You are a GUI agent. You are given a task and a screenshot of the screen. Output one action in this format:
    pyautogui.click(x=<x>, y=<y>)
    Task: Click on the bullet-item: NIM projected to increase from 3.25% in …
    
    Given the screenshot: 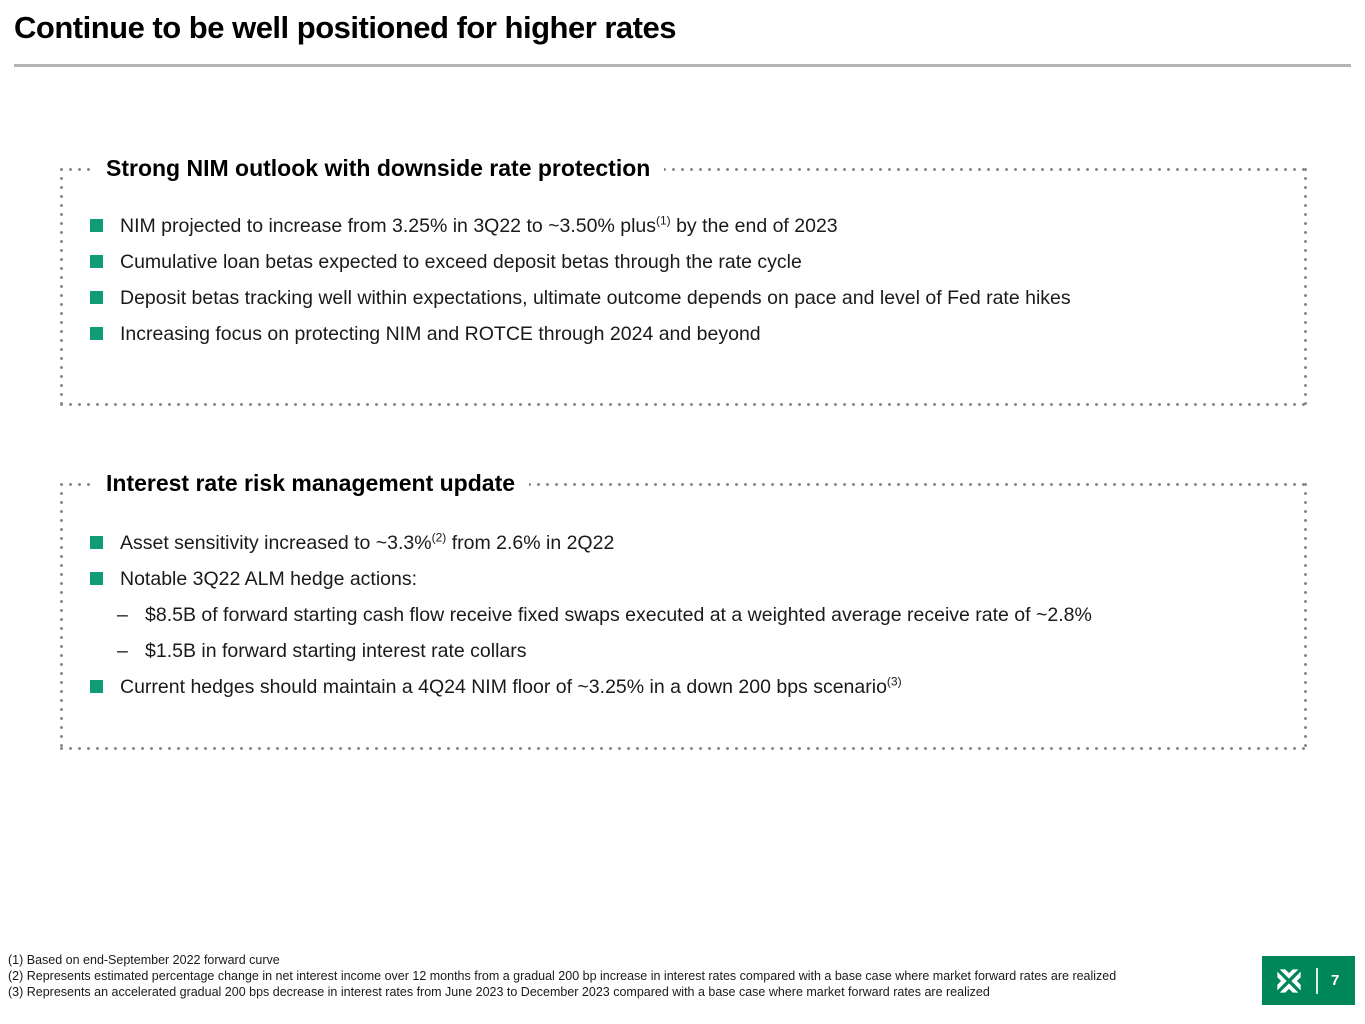 What is the action you would take?
    pyautogui.click(x=683, y=226)
    